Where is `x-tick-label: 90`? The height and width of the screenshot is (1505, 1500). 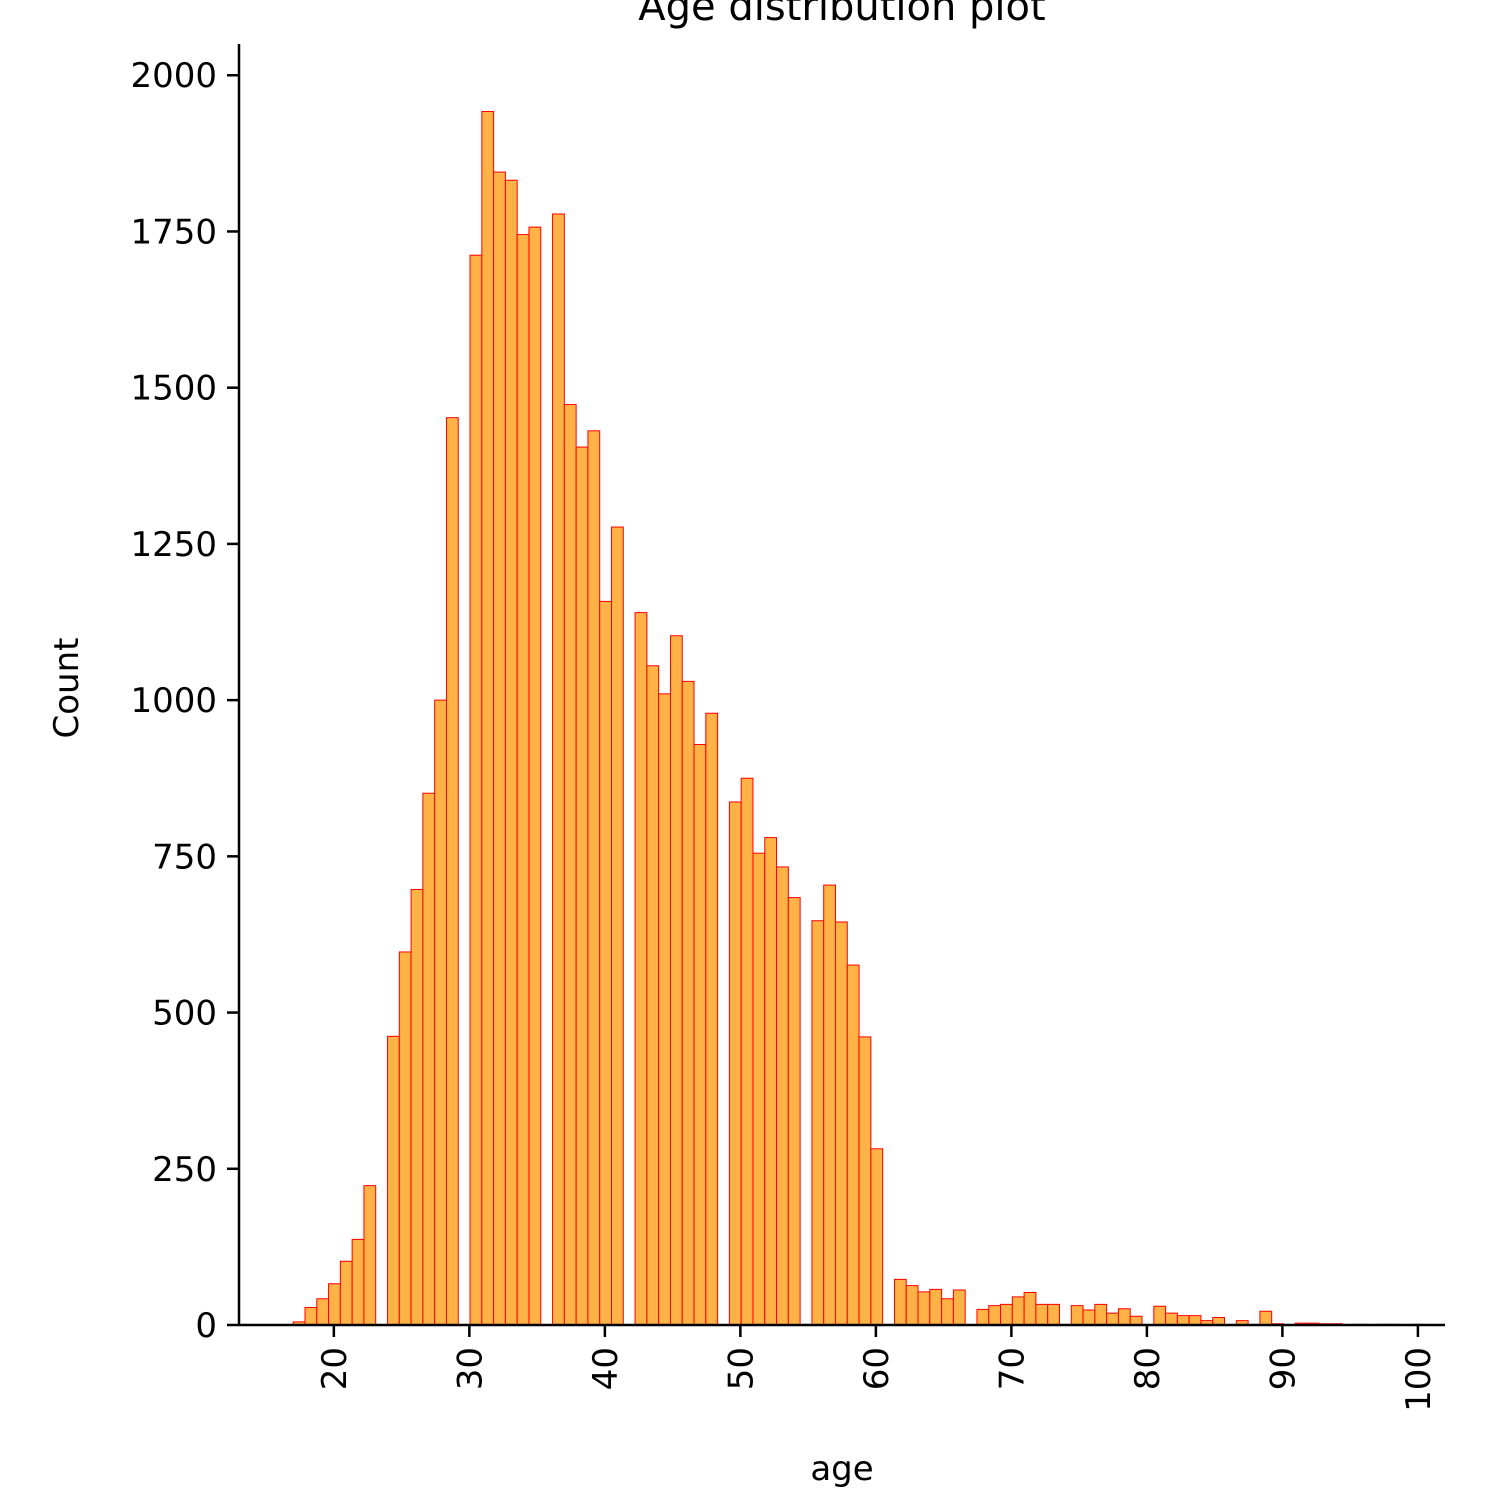 x-tick-label: 90 is located at coordinates (1283, 1368).